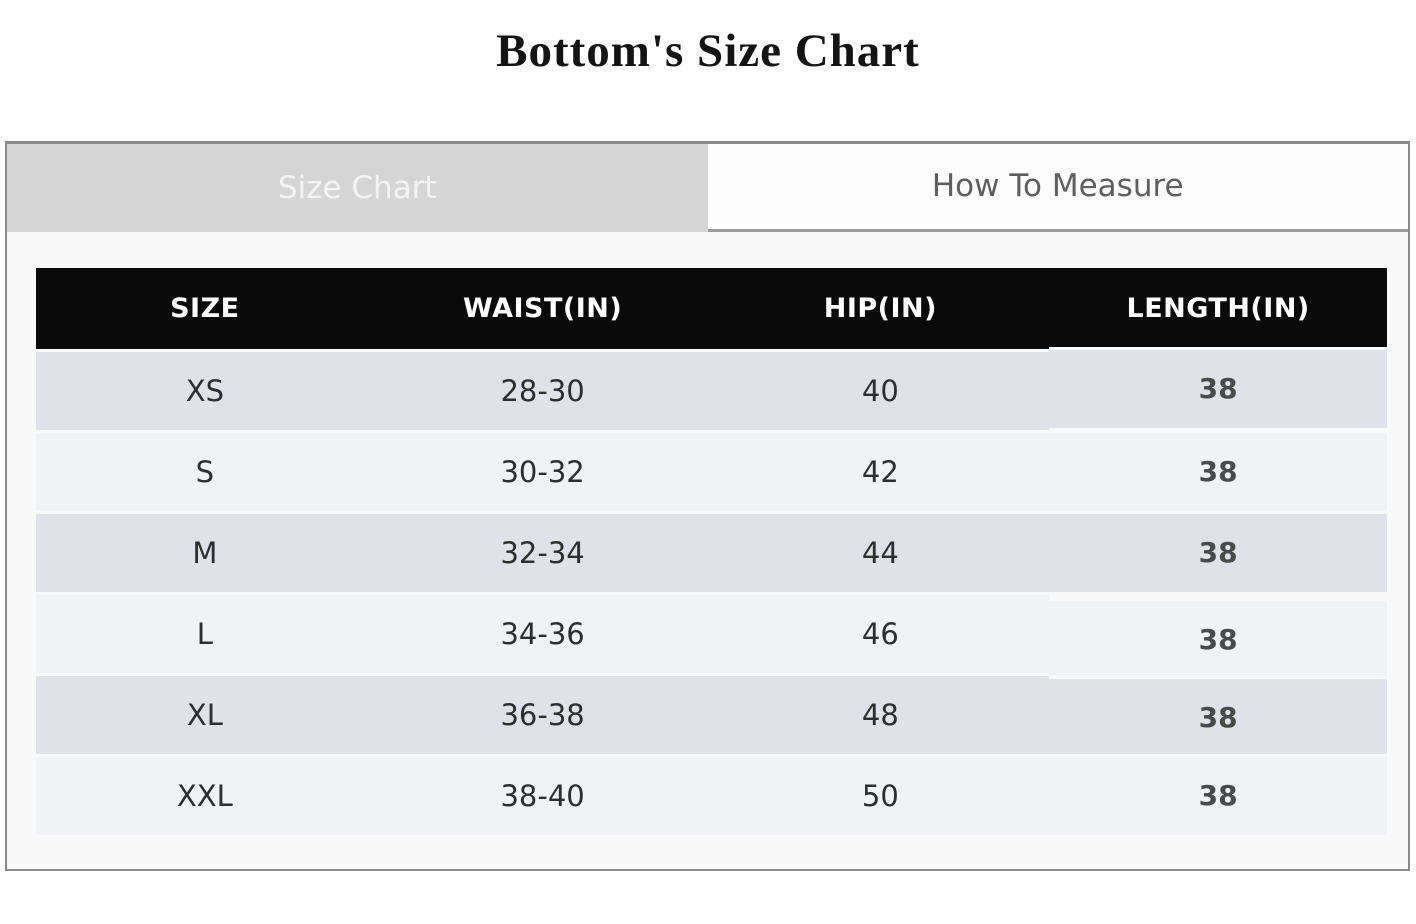 The height and width of the screenshot is (924, 1416). I want to click on tab-size-chart: Size Chart, so click(357, 187).